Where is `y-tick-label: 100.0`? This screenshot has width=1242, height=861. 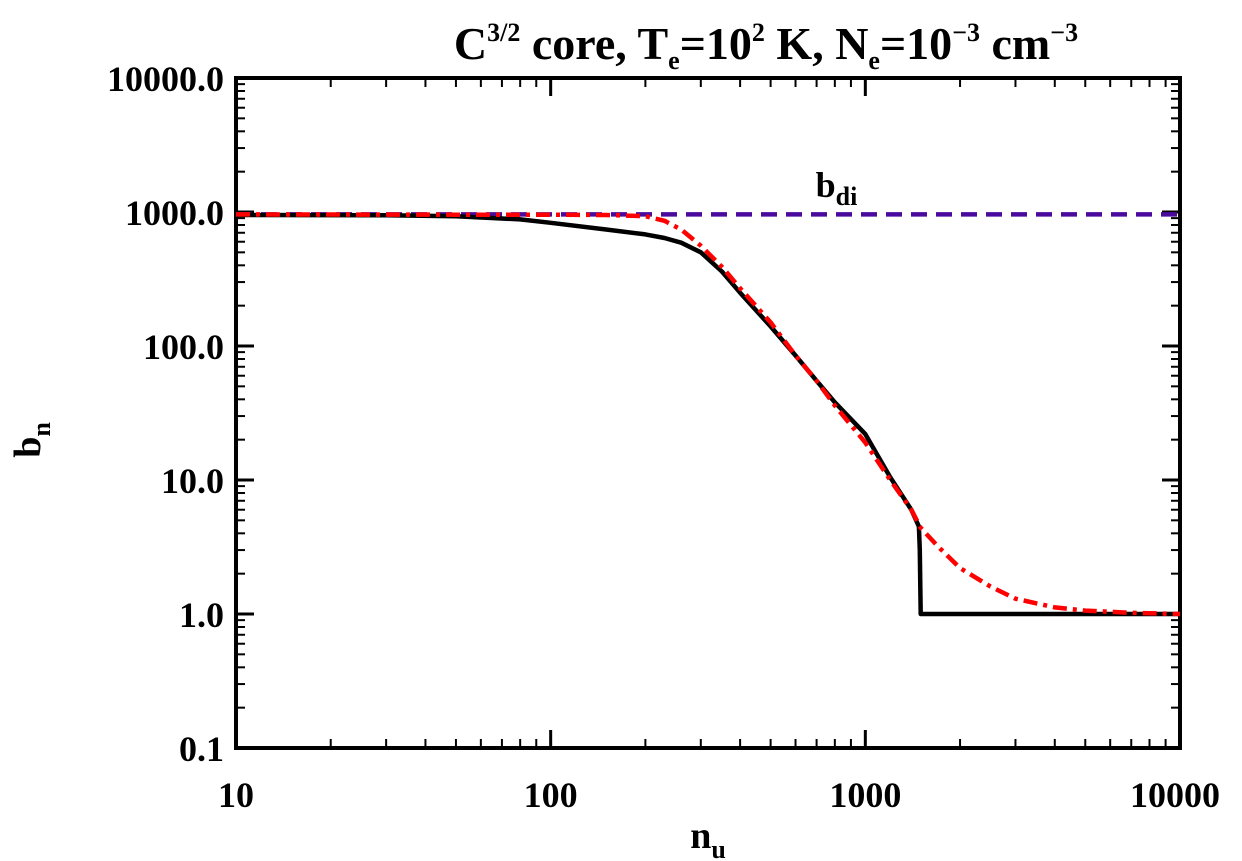 y-tick-label: 100.0 is located at coordinates (183, 347).